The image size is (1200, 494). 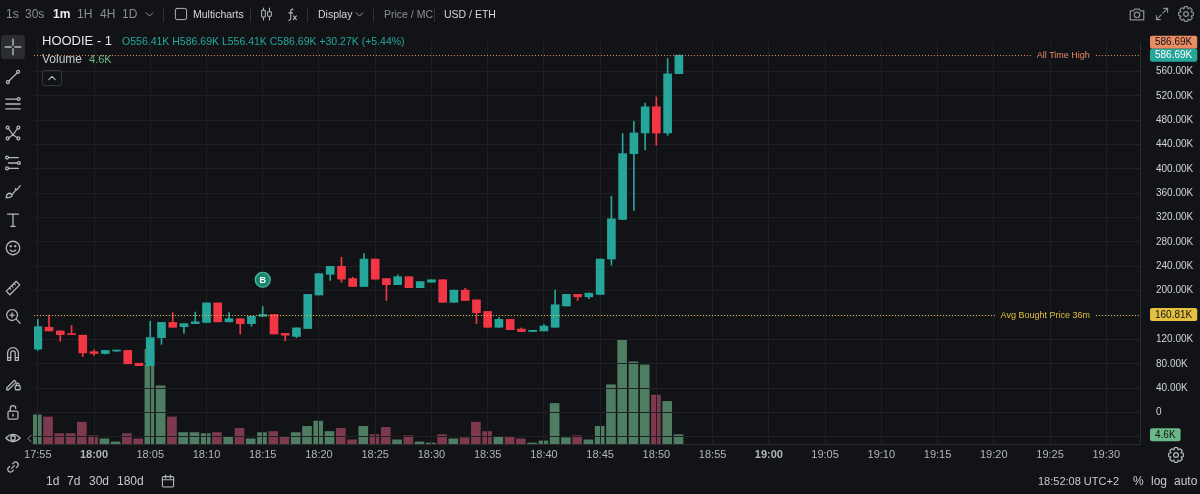 What do you see at coordinates (1175, 71) in the screenshot?
I see `y-tick-label: 560.00K` at bounding box center [1175, 71].